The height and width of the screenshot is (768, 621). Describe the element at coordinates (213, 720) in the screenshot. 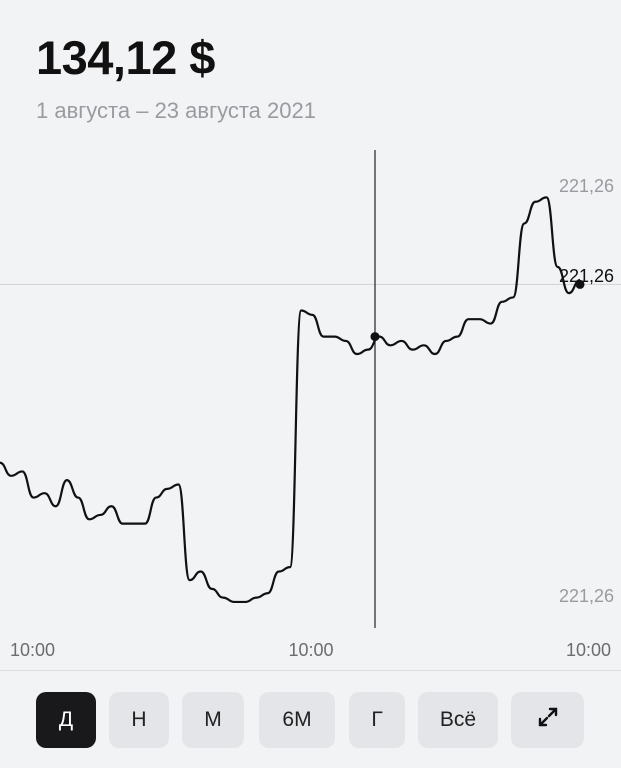

I see `tab-month: М` at that location.